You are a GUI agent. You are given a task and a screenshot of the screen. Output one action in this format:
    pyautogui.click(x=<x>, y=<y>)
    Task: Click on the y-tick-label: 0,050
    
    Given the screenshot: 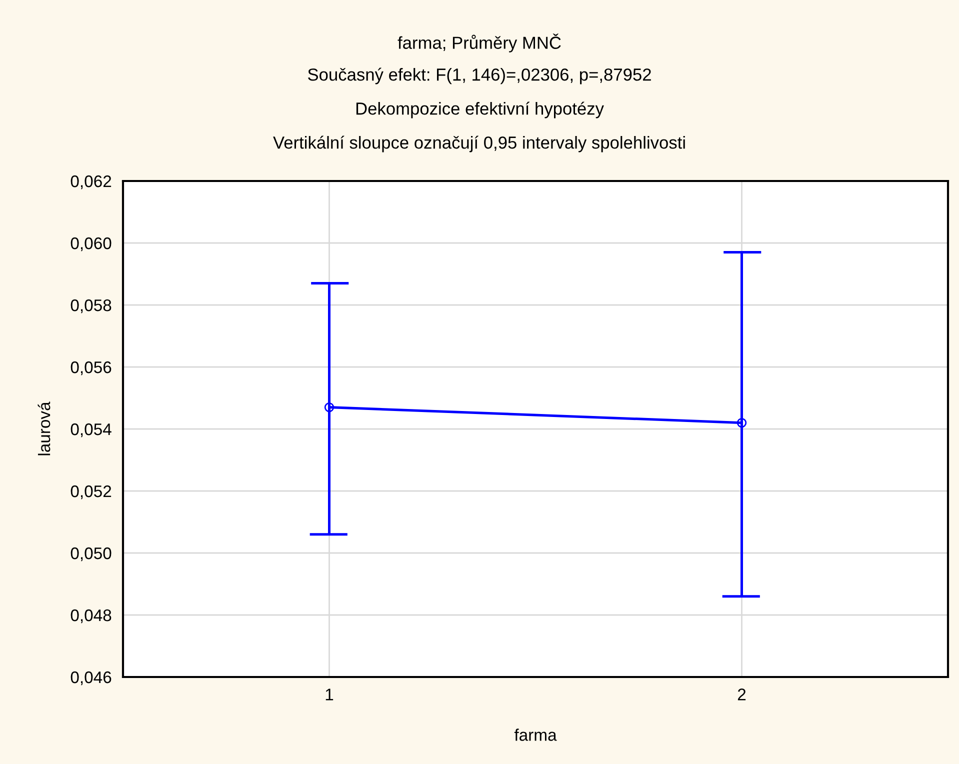 What is the action you would take?
    pyautogui.click(x=91, y=554)
    